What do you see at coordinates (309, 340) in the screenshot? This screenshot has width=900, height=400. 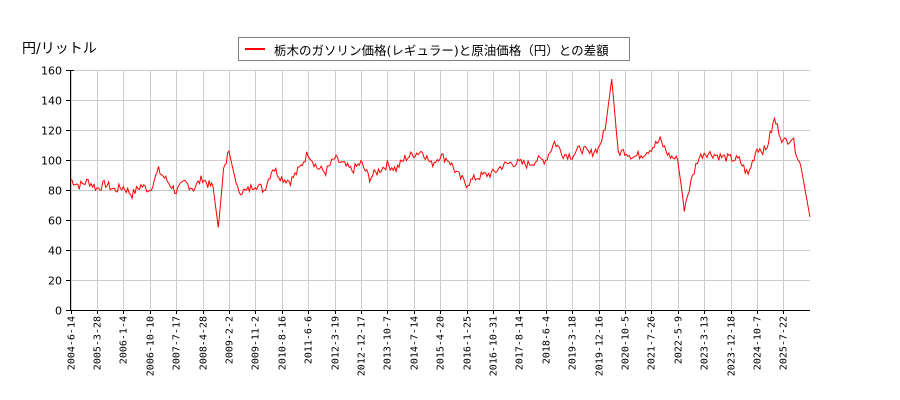 I see `x-tick-label: 2011-6-6` at bounding box center [309, 340].